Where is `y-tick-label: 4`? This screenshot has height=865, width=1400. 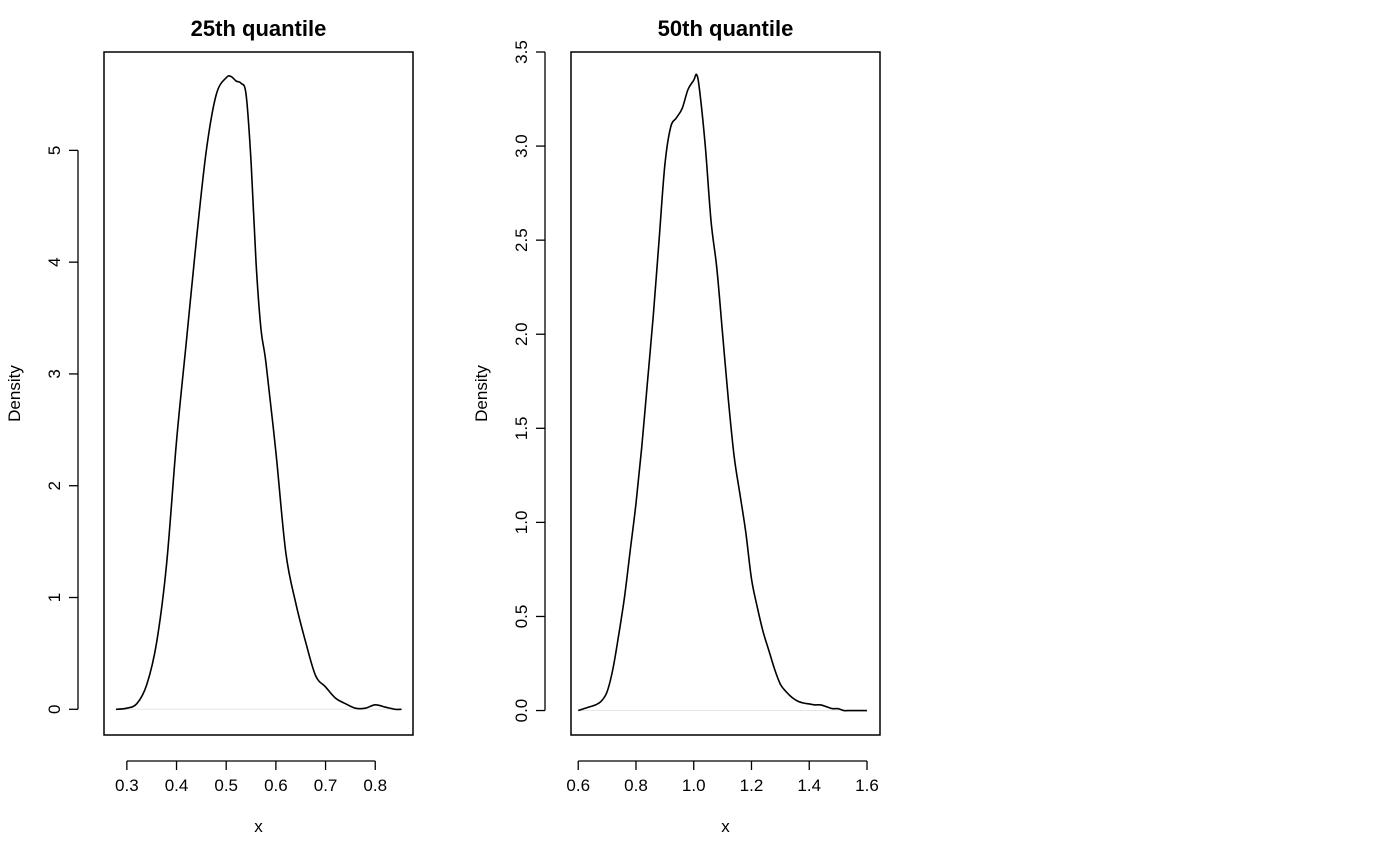
y-tick-label: 4 is located at coordinates (54, 261).